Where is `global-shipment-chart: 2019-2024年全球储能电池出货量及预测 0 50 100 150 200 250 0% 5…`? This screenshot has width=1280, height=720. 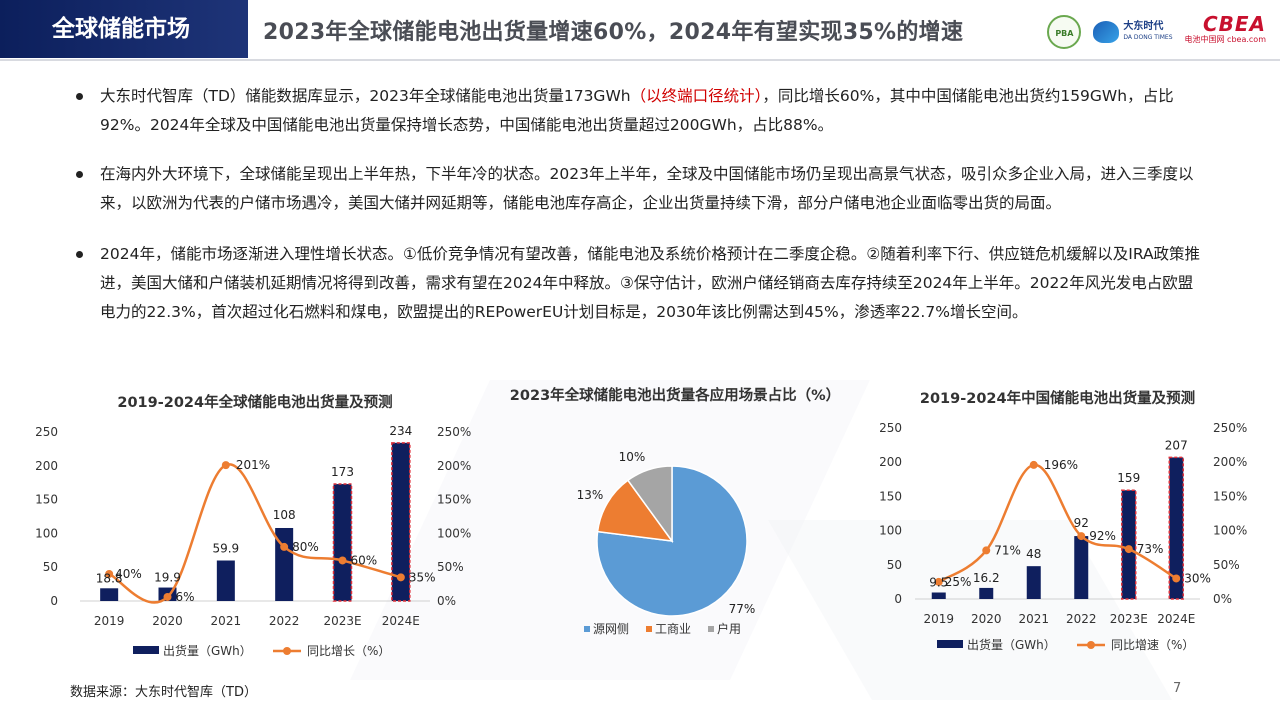
global-shipment-chart: 2019-2024年全球储能电池出货量及预测 0 50 100 150 200 250 0% 5… is located at coordinates (253, 525).